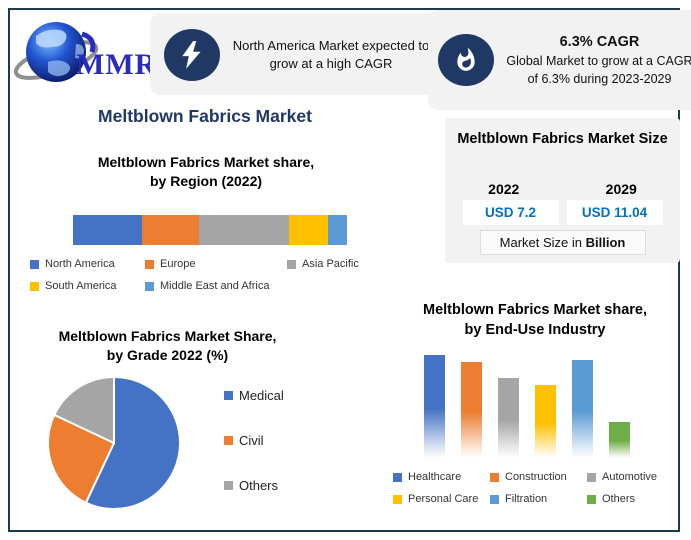 The image size is (691, 540). I want to click on pie-slice-medical, so click(132, 443).